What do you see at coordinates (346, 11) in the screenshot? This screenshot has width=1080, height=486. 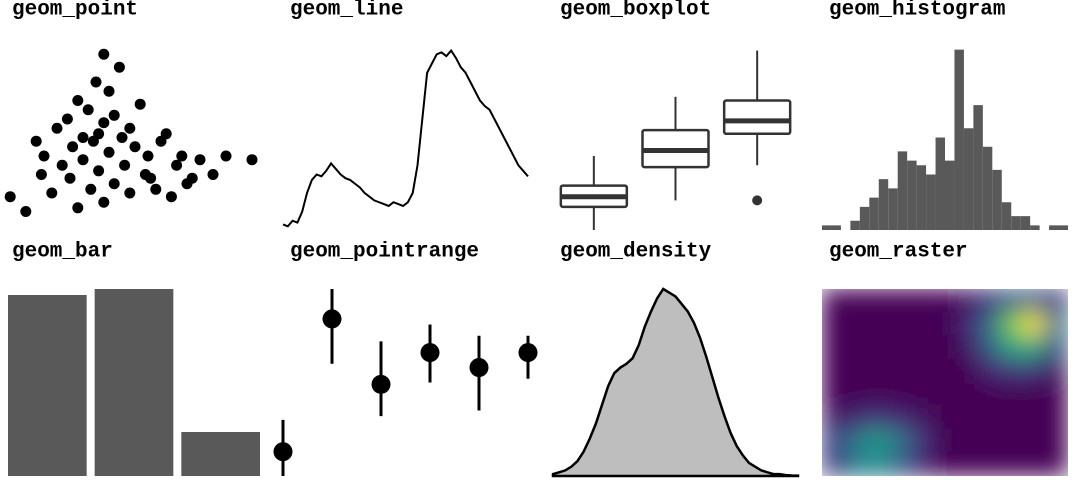 I see `panel-title: geom_line` at bounding box center [346, 11].